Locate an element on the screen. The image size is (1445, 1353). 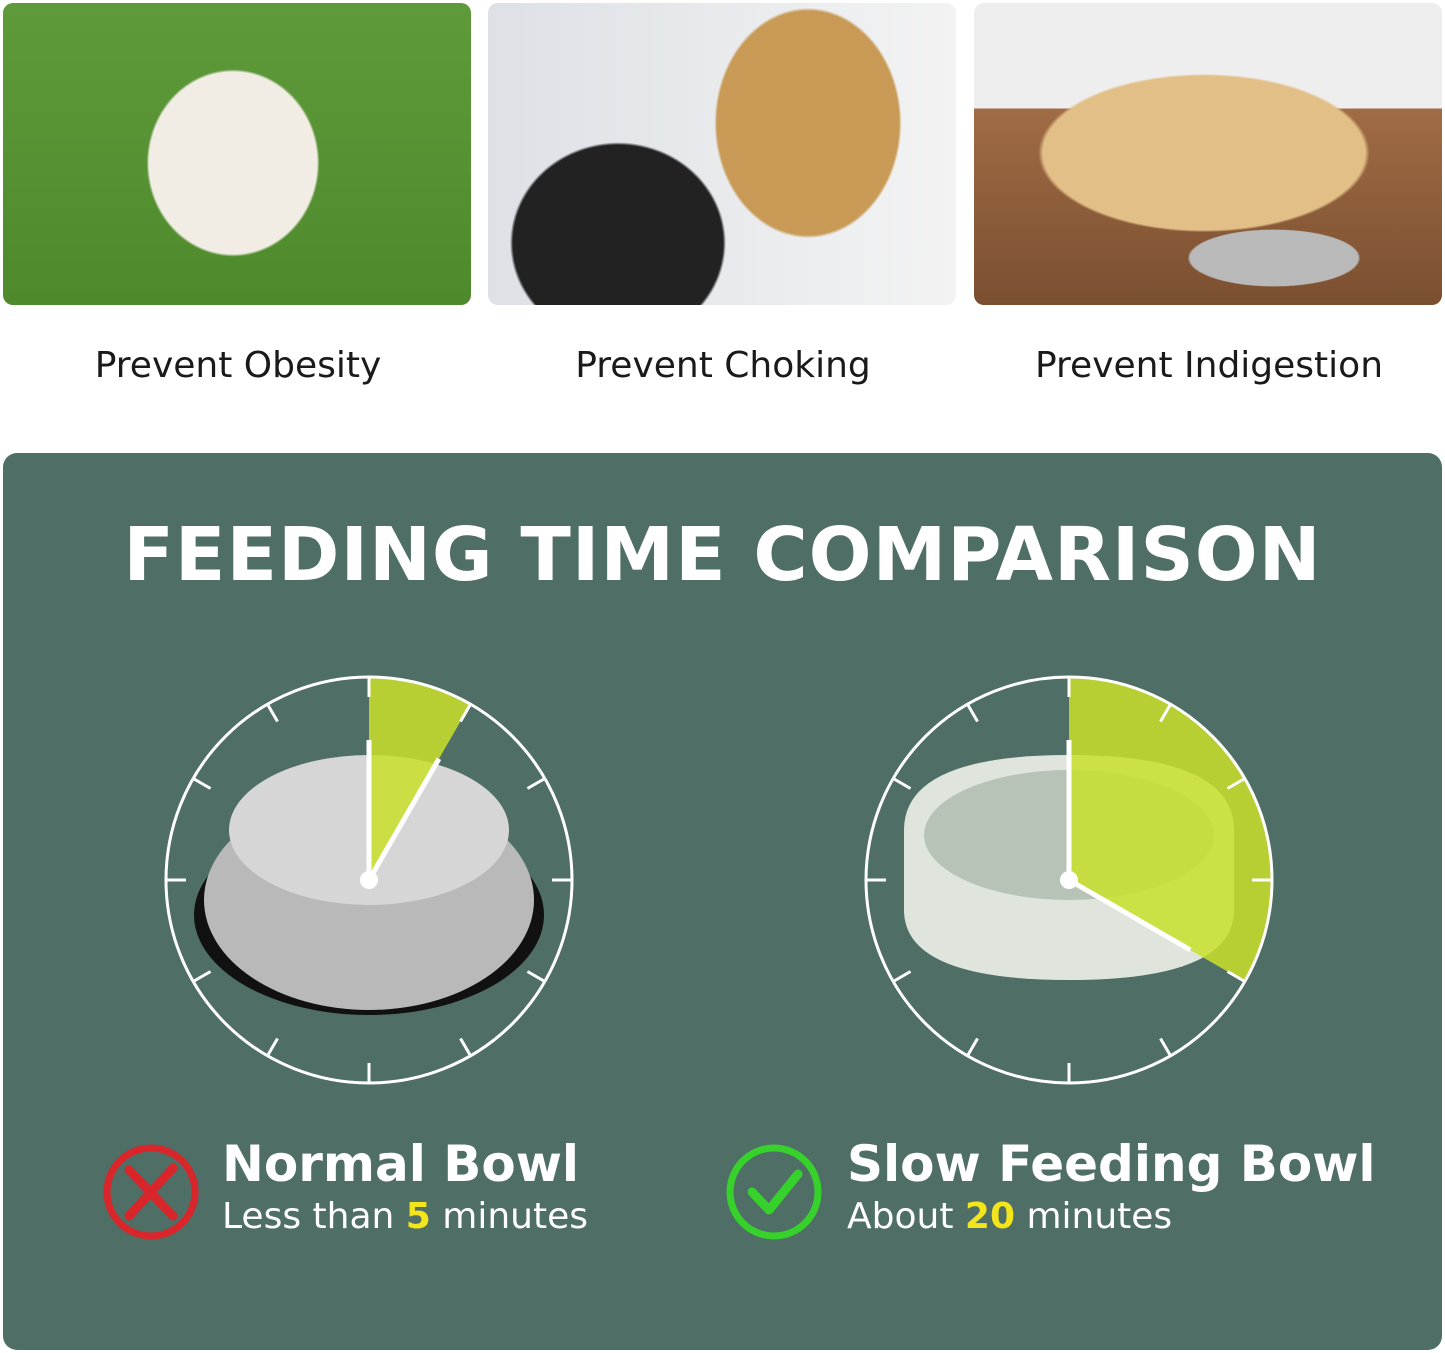
red-x-circle-icon is located at coordinates (151, 1192).